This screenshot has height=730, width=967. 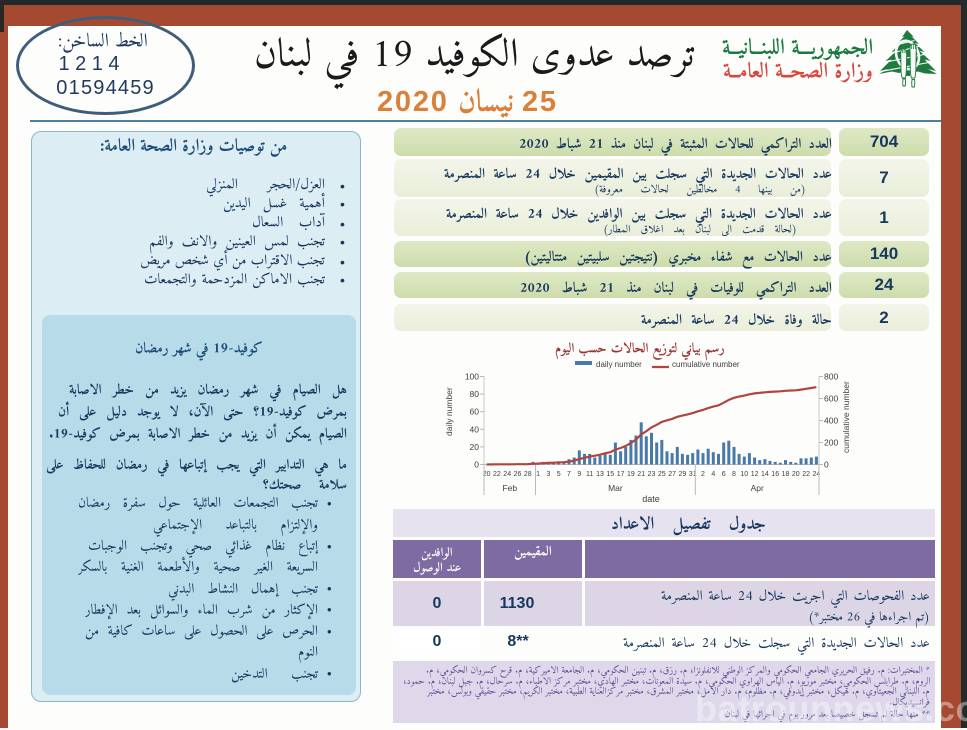 What do you see at coordinates (589, 474) in the screenshot?
I see `svg-text: 11` at bounding box center [589, 474].